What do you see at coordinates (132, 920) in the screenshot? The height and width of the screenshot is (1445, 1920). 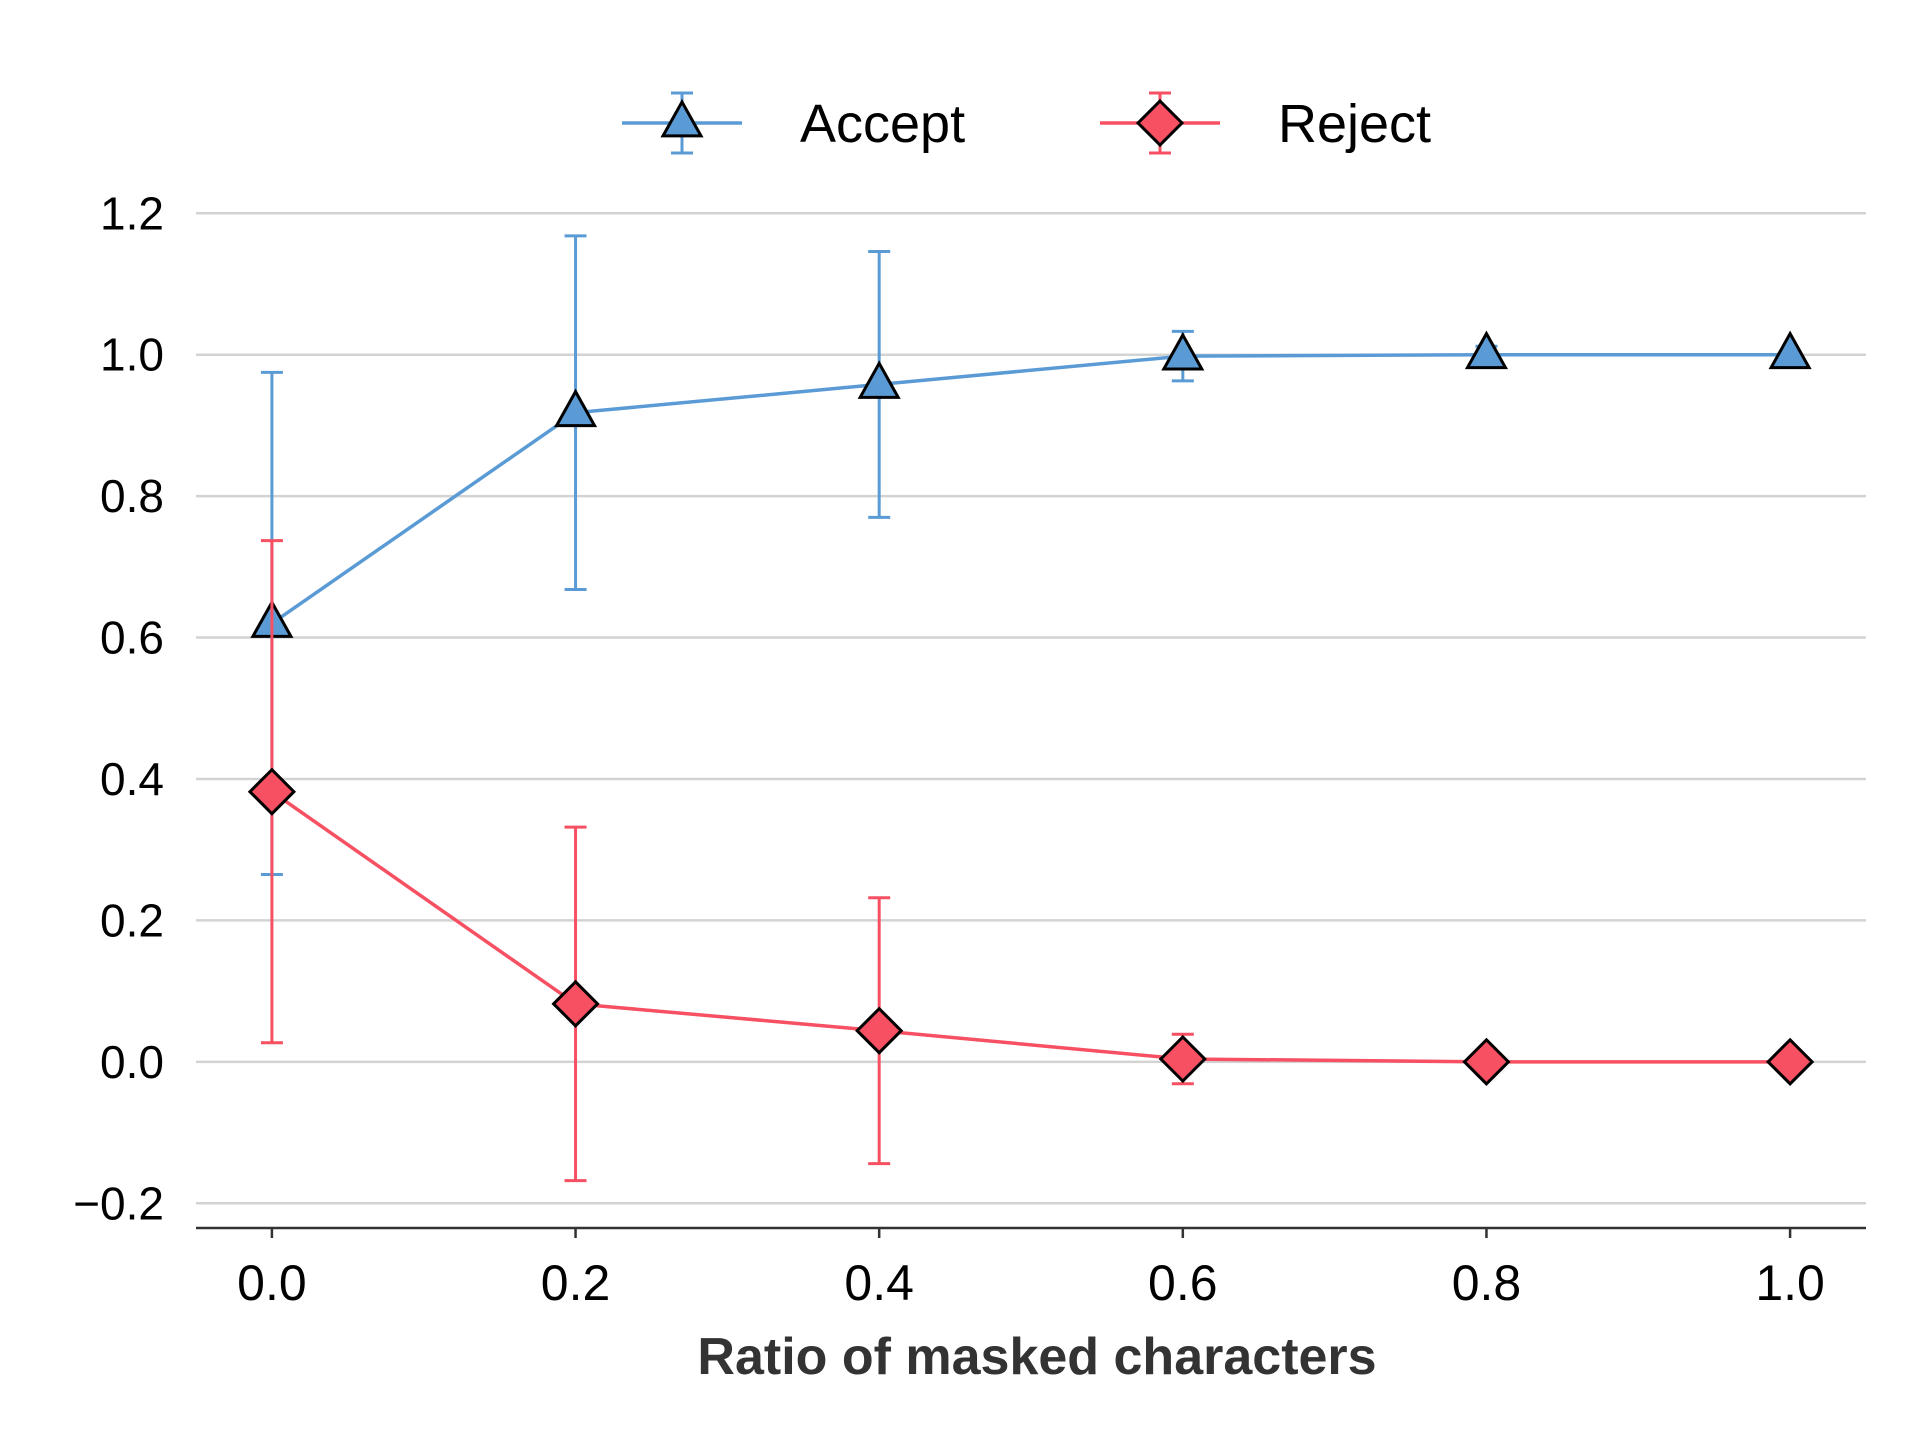 I see `y-tick-label: 0.2` at bounding box center [132, 920].